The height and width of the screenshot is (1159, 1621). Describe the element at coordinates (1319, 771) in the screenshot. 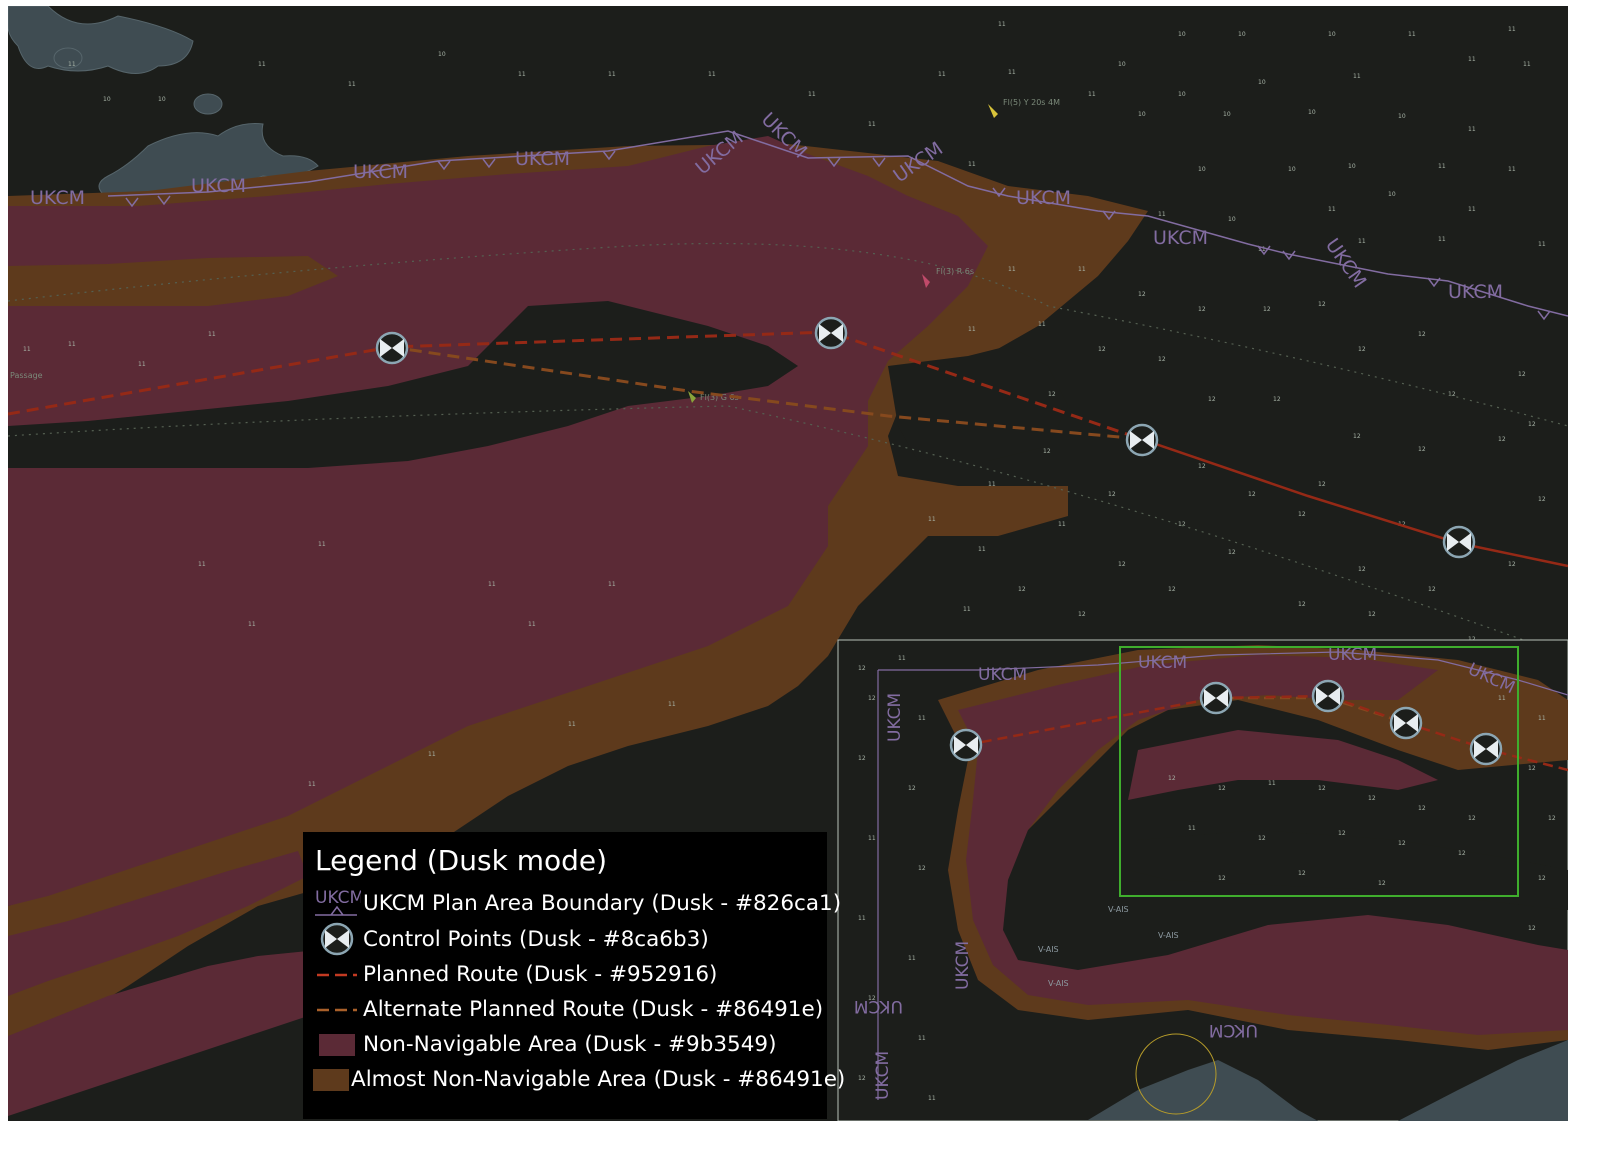

I see `inset-view-frame` at that location.